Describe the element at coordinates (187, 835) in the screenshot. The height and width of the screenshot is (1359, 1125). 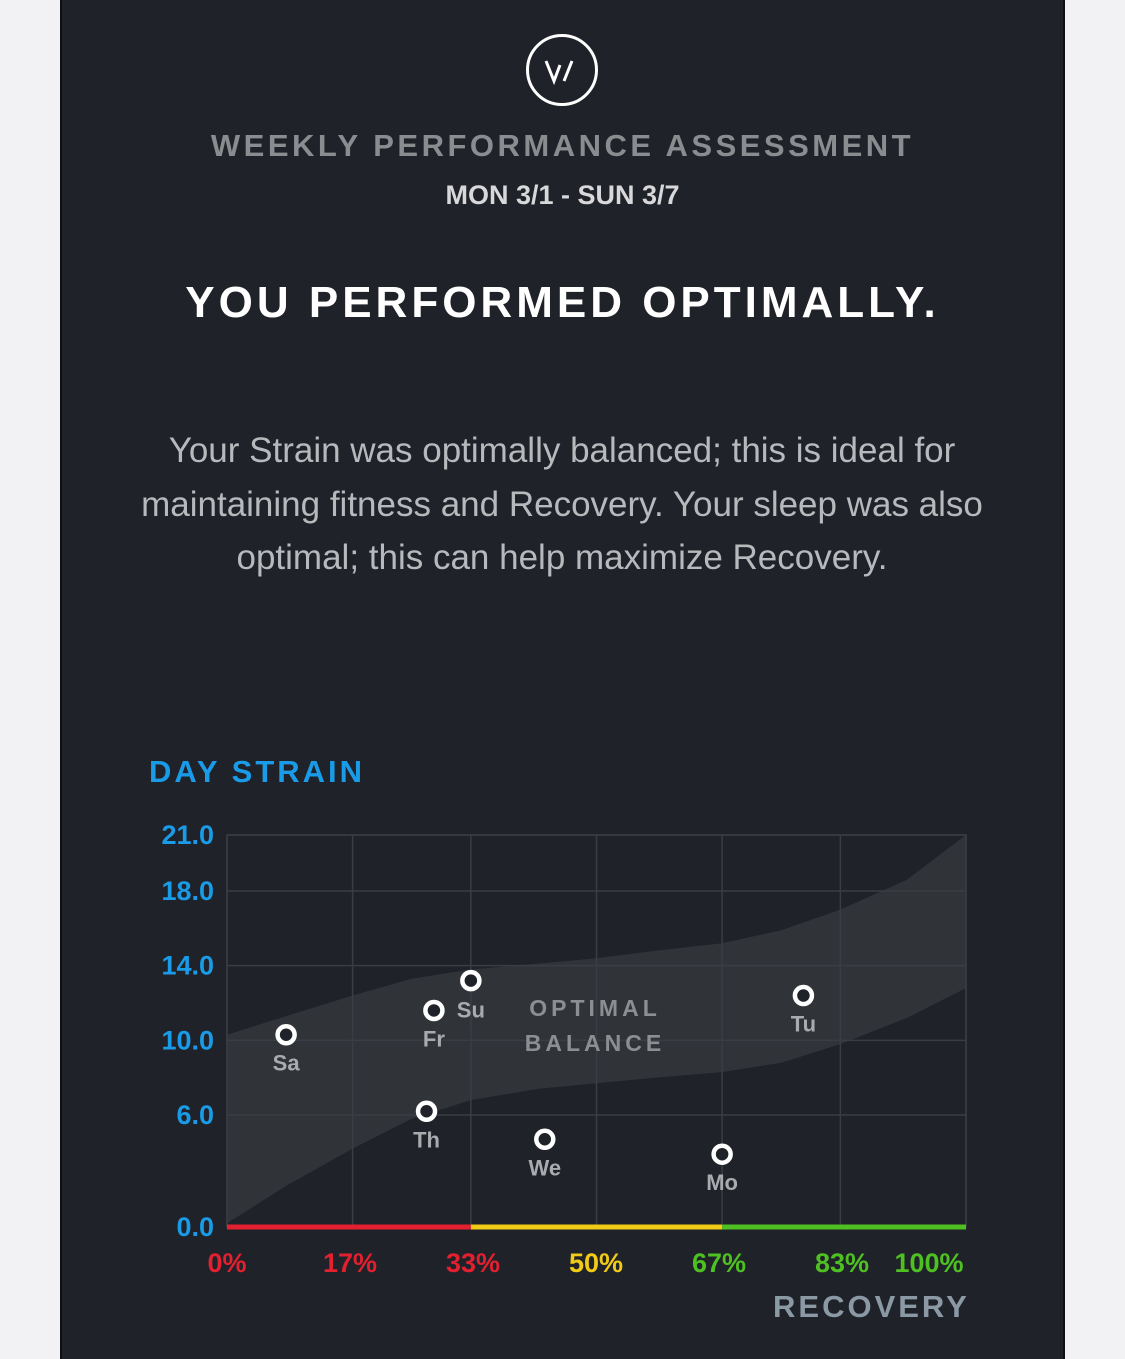
I see `y-tick-label: 21.0` at that location.